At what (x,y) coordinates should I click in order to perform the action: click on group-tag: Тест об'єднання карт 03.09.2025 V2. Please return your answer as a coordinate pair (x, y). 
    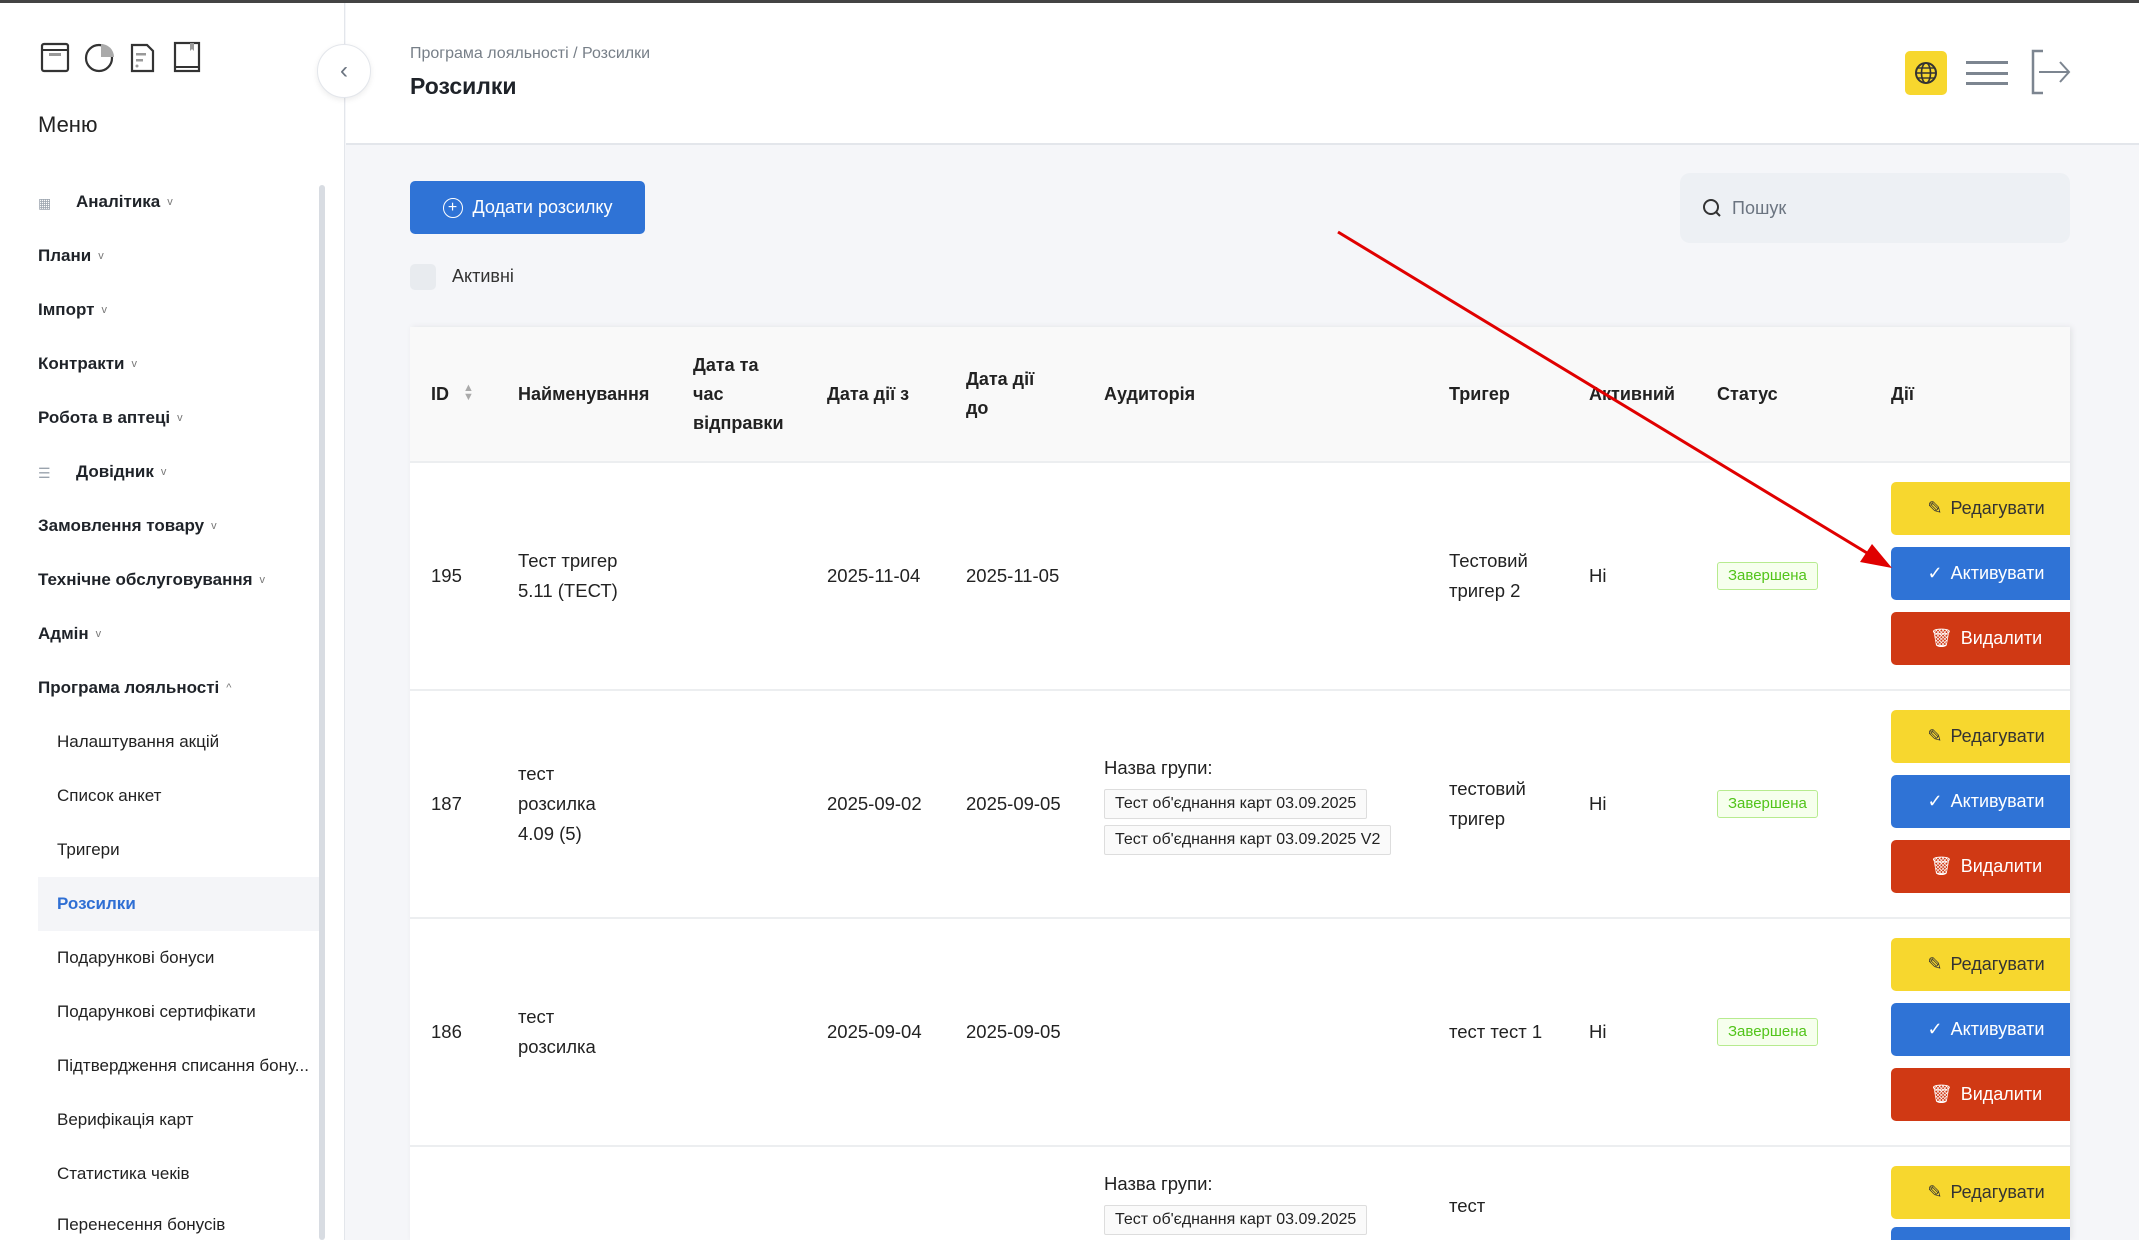
    Looking at the image, I should click on (1248, 840).